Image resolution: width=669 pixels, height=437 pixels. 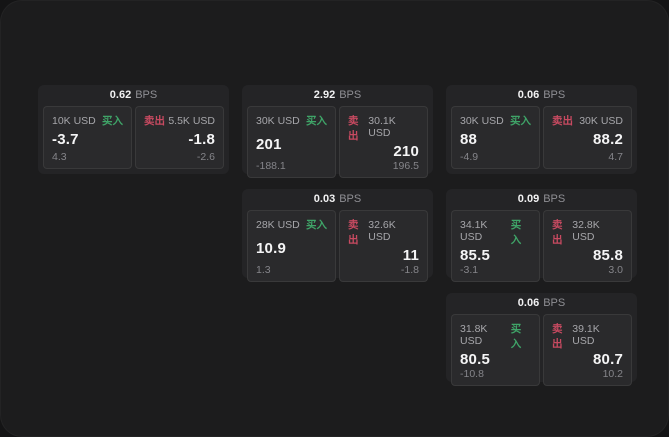 I want to click on buy-notional: 34.1K USD, so click(x=474, y=231).